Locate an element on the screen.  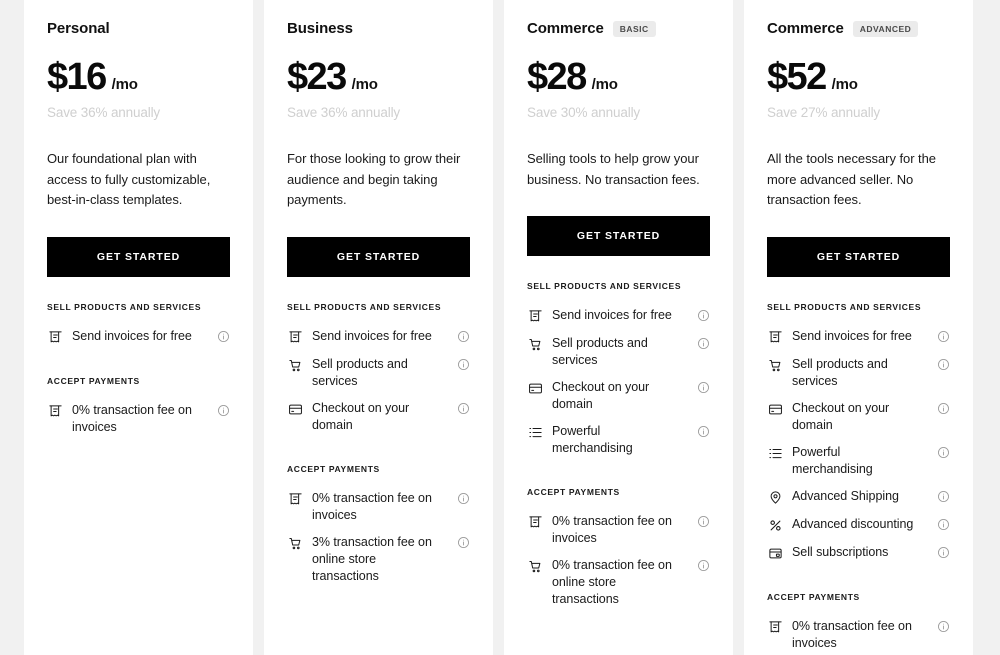
price-row: $52/mo is located at coordinates (858, 77).